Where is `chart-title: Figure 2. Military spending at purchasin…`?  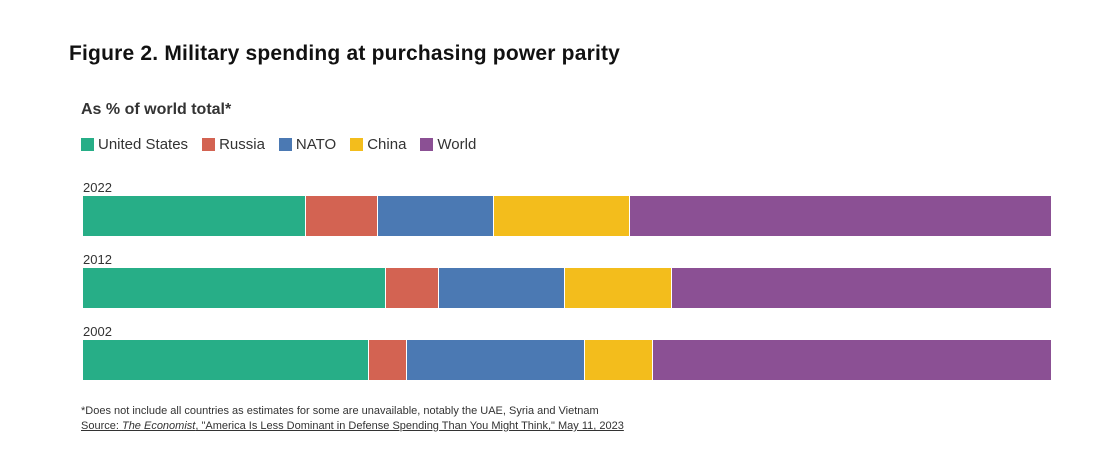 chart-title: Figure 2. Military spending at purchasin… is located at coordinates (345, 53).